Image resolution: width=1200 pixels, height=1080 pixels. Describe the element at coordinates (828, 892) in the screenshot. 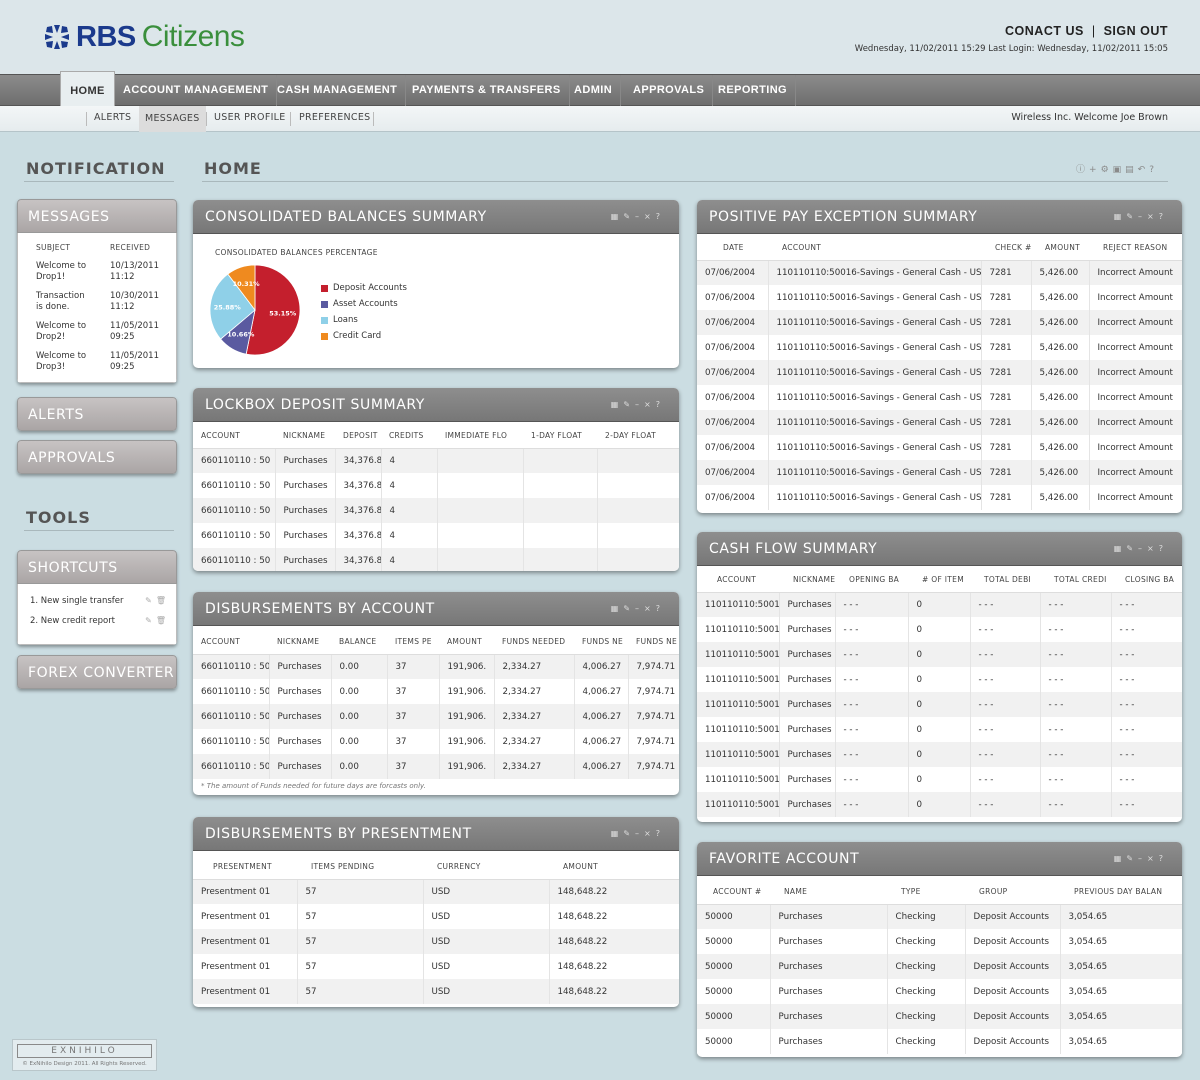

I see `column-header: NAME` at that location.